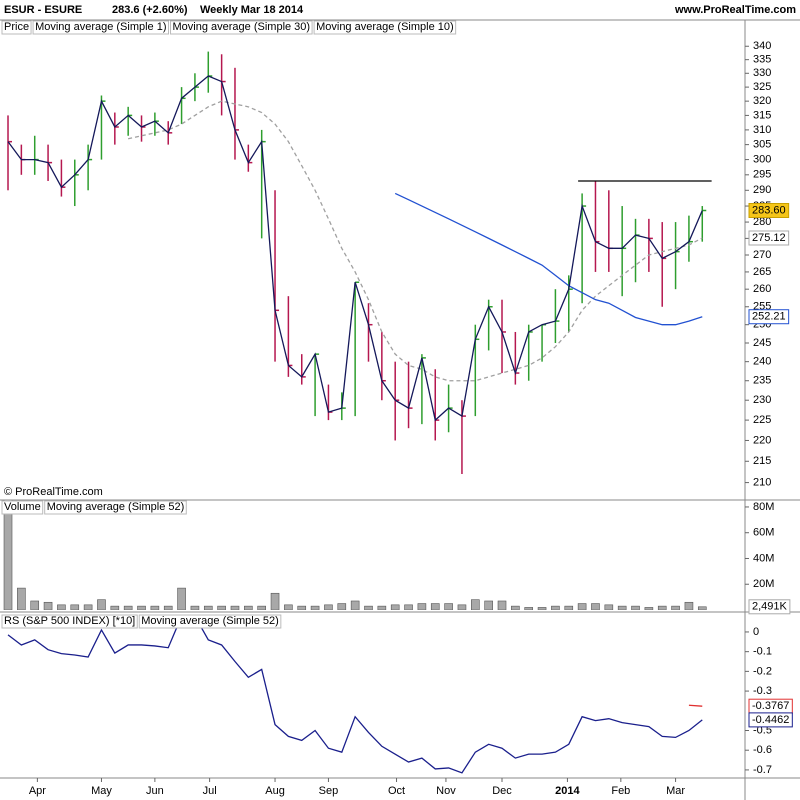 This screenshot has height=800, width=800. What do you see at coordinates (620, 791) in the screenshot?
I see `x-tick-label: Feb` at bounding box center [620, 791].